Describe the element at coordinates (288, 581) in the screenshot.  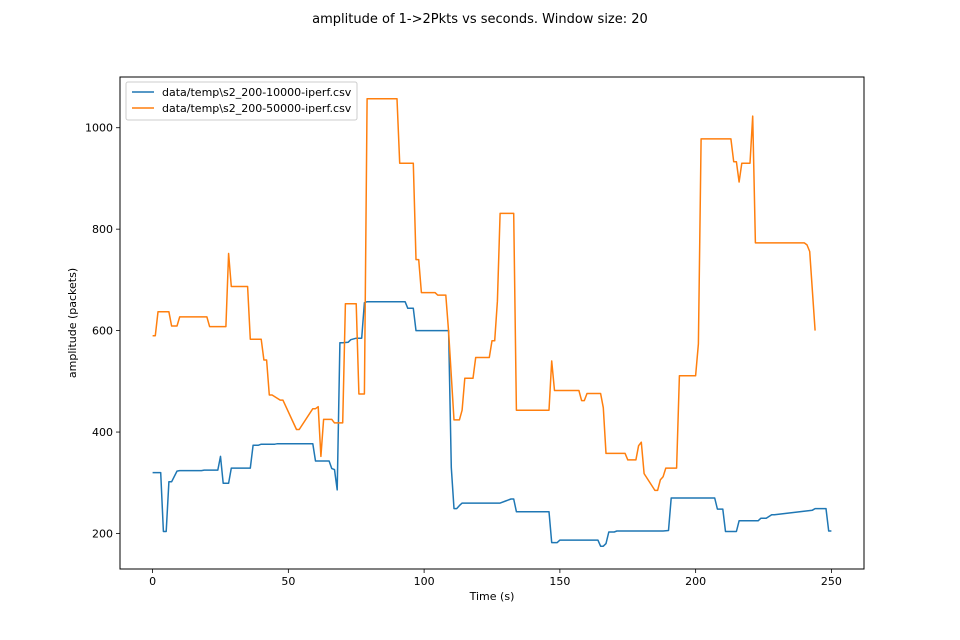
I see `x-tick-label: 50` at that location.